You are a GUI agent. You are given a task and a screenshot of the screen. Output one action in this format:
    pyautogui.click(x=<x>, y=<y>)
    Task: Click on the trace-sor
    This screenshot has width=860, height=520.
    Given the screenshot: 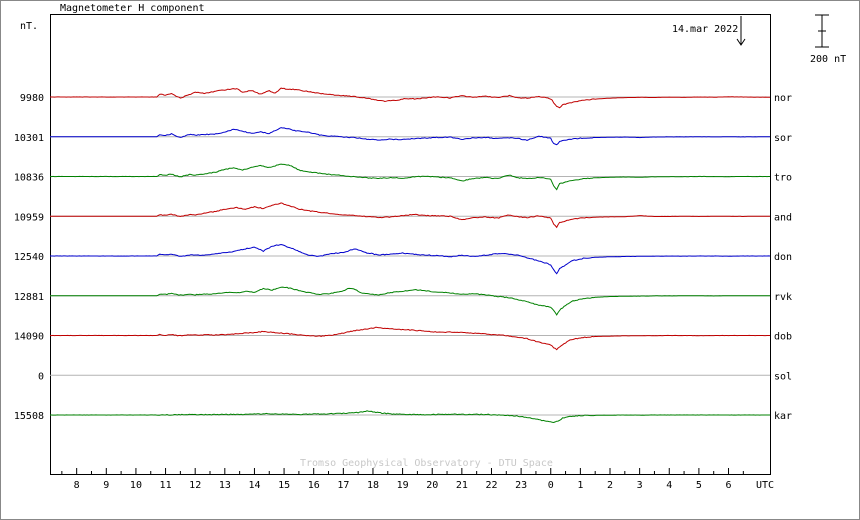 What is the action you would take?
    pyautogui.click(x=410, y=136)
    